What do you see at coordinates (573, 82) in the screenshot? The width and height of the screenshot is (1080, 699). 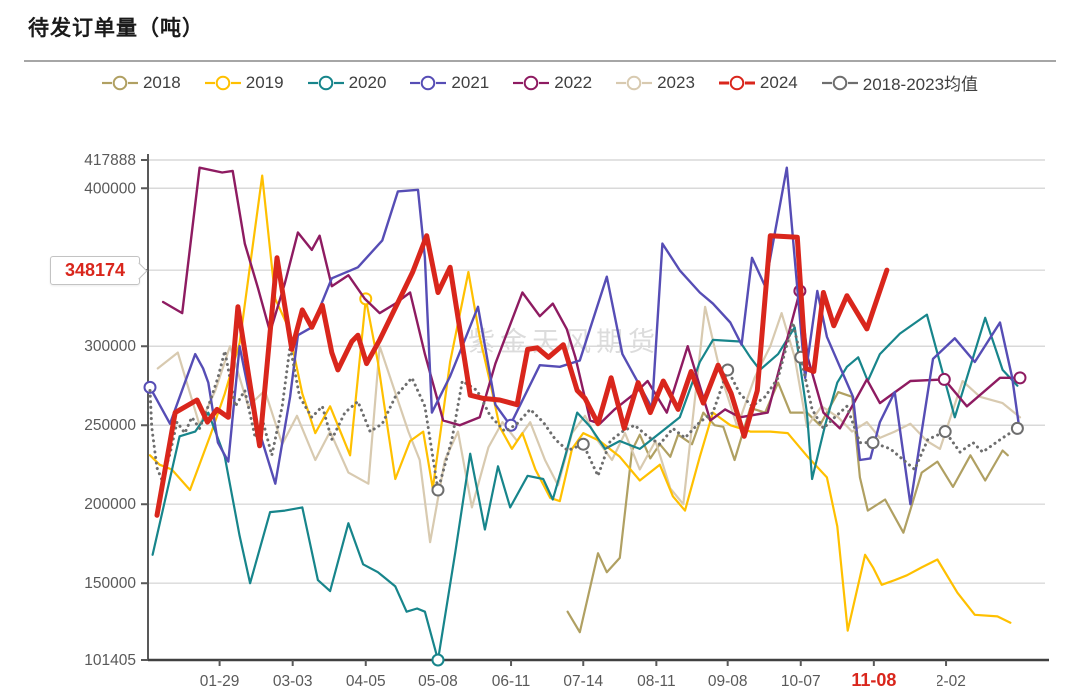 I see `legend-label: 2022` at bounding box center [573, 82].